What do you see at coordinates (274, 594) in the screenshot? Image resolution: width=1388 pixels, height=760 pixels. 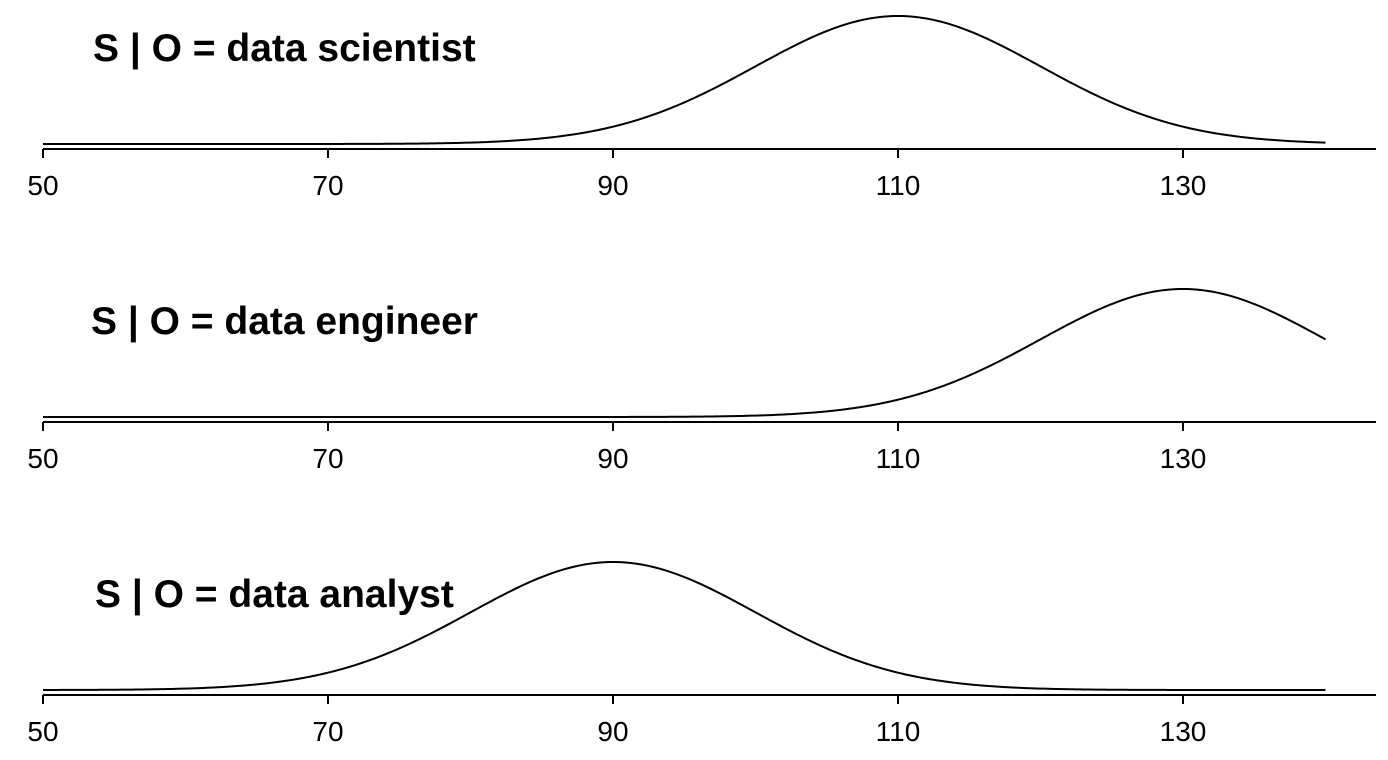 I see `panel-title: S | O = data analyst` at bounding box center [274, 594].